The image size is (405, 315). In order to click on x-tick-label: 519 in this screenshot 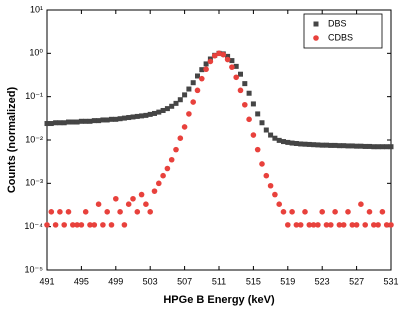, I will do `click(287, 281)`.